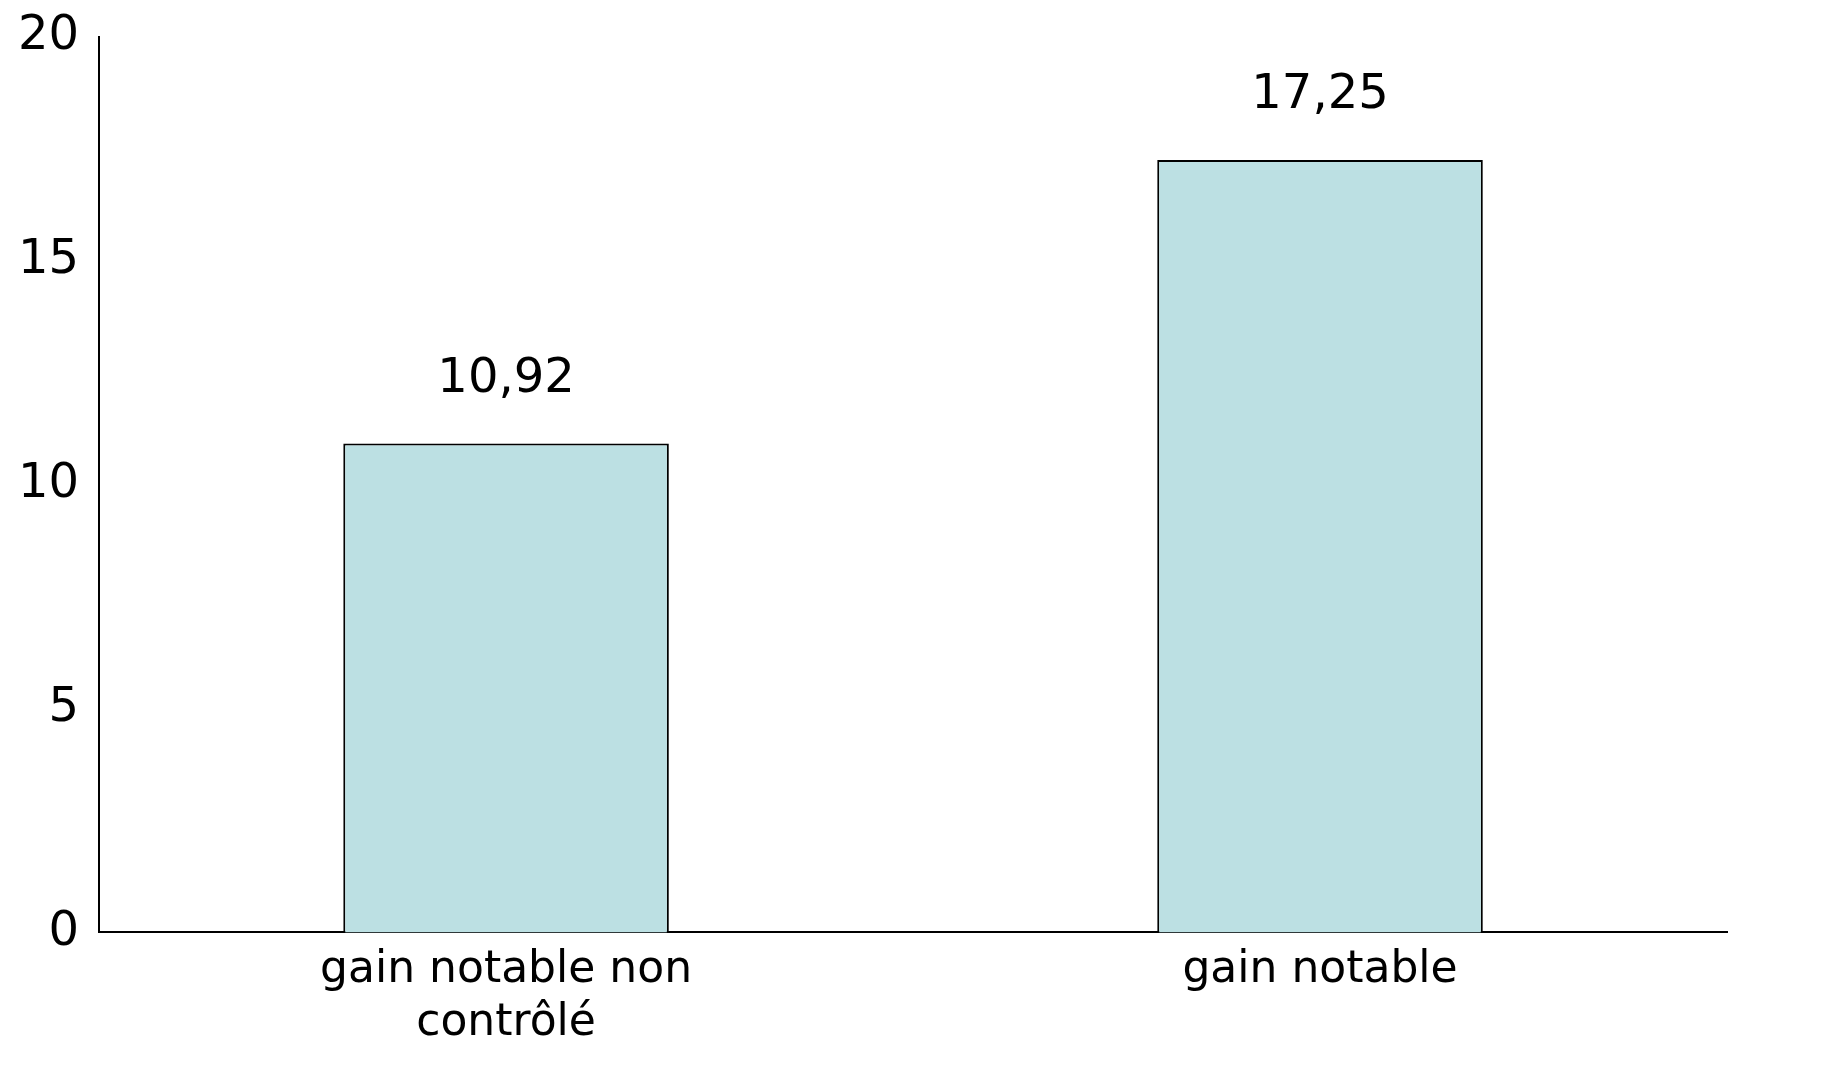 Image resolution: width=1827 pixels, height=1072 pixels. Describe the element at coordinates (506, 374) in the screenshot. I see `data-label: 10,92` at that location.